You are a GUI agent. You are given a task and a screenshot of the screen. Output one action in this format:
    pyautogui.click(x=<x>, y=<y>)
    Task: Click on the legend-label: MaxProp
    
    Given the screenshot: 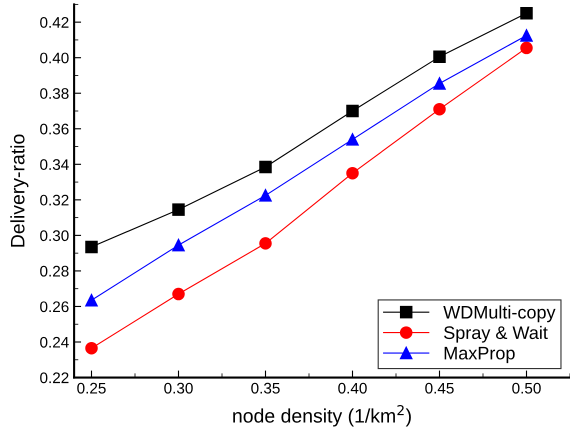 What is the action you would take?
    pyautogui.click(x=479, y=355)
    